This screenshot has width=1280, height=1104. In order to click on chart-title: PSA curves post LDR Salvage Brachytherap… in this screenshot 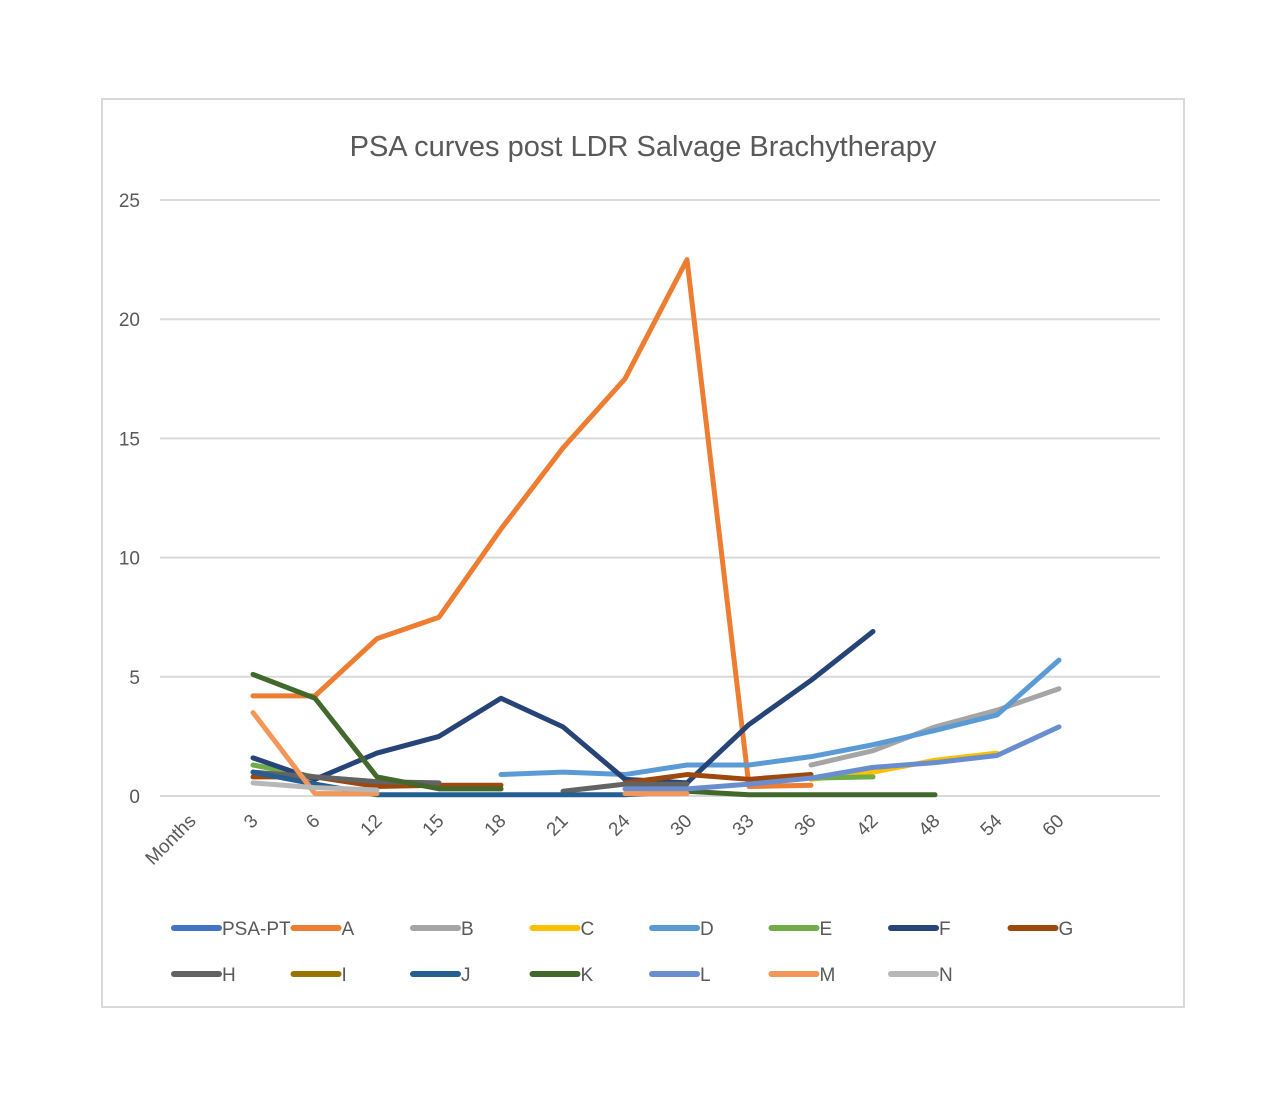, I will do `click(643, 147)`.